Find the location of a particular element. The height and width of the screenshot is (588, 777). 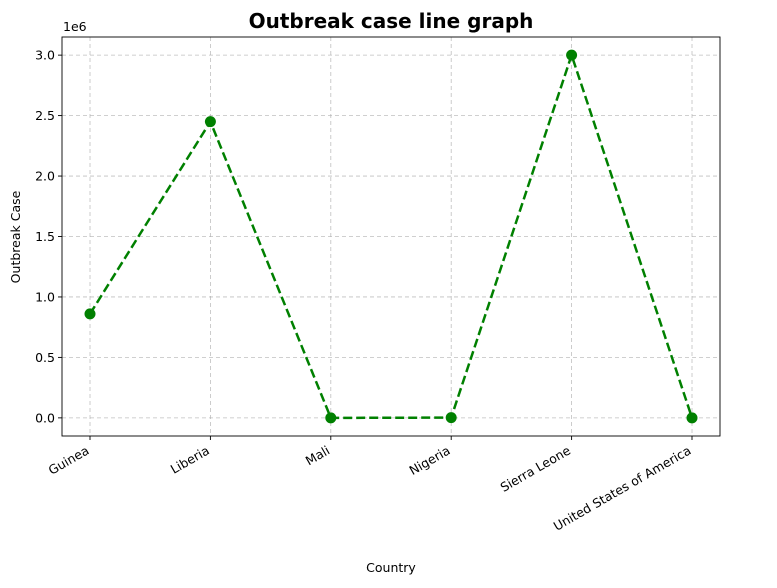

y-tick-label: 0.5 is located at coordinates (45, 357).